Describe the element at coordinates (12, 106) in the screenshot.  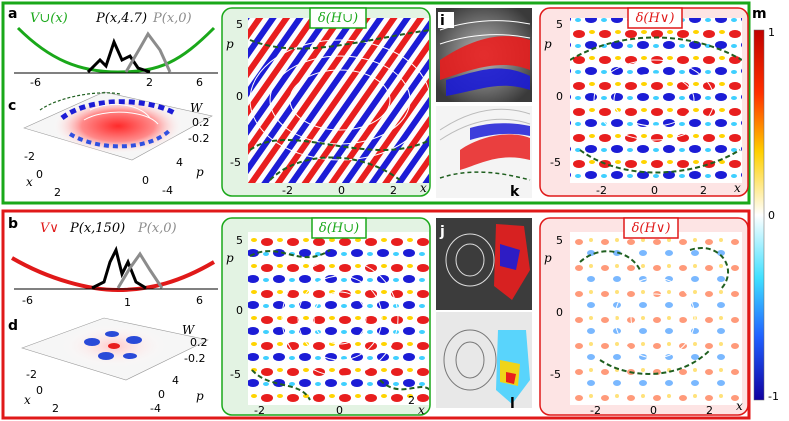
I see `panel-label-c: c` at that location.